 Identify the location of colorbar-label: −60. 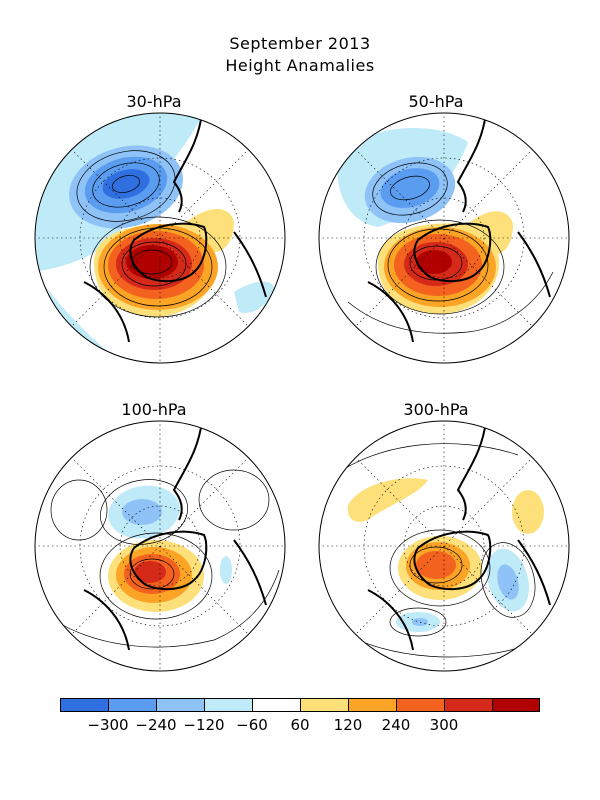
(252, 725).